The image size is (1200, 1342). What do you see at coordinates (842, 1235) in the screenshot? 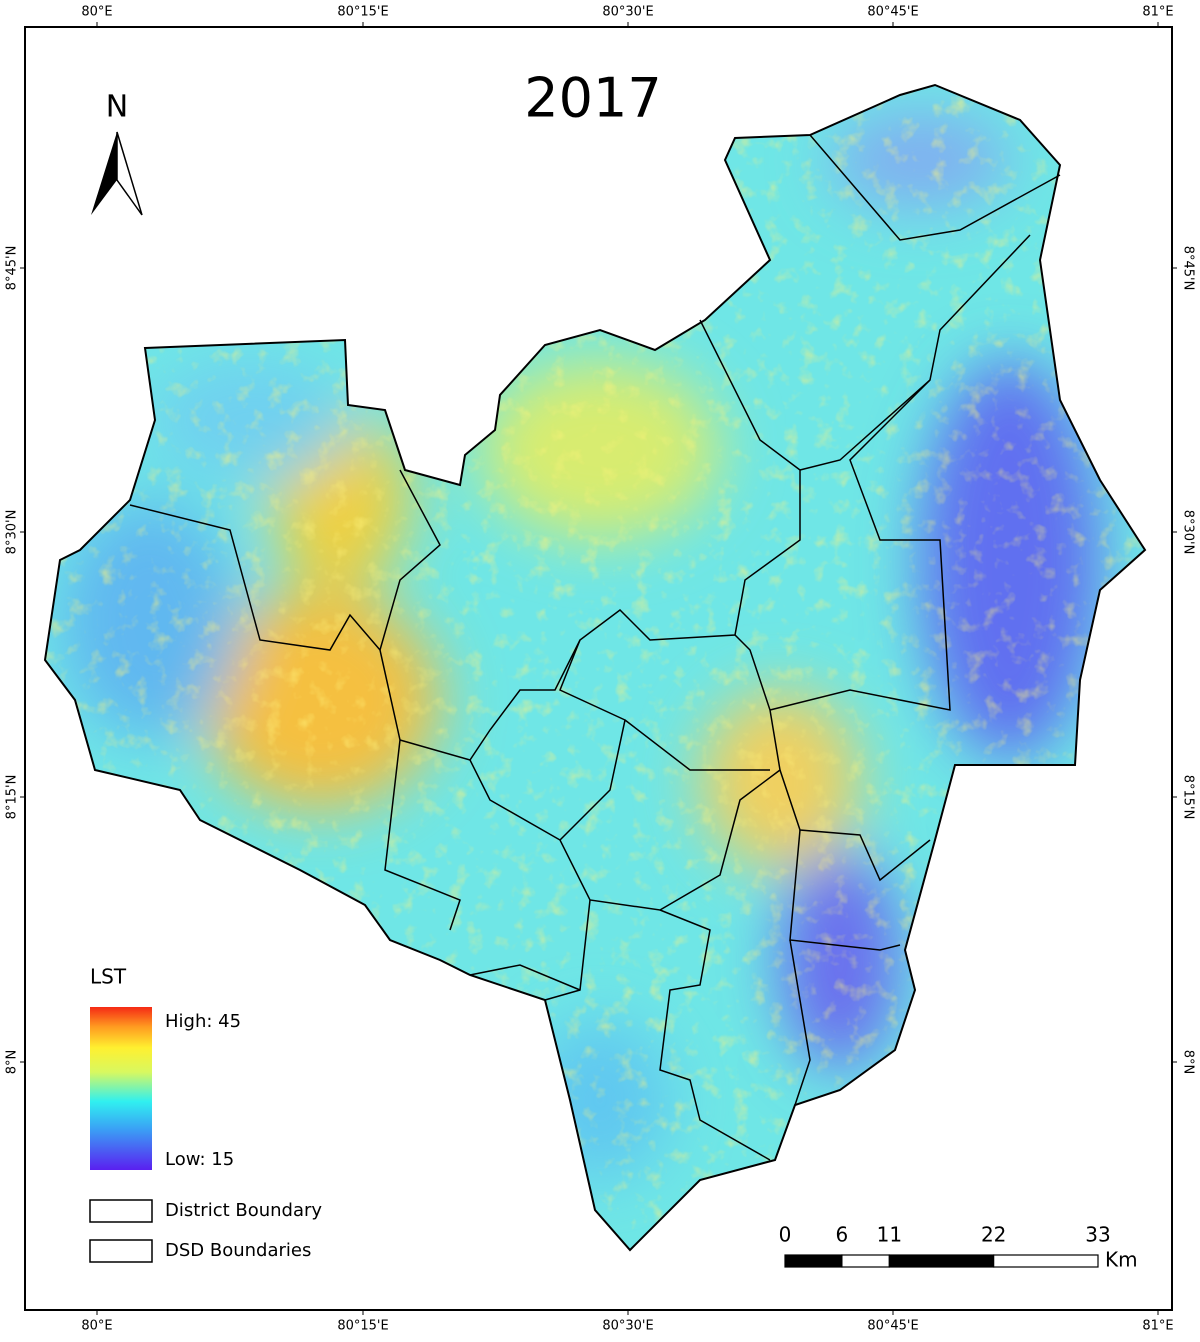
I see `scale-label: 6` at bounding box center [842, 1235].